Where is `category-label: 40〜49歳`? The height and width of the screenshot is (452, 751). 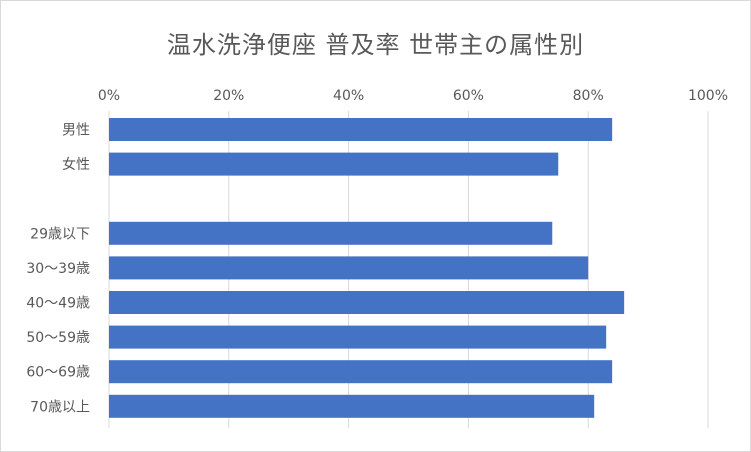
category-label: 40〜49歳 is located at coordinates (58, 304).